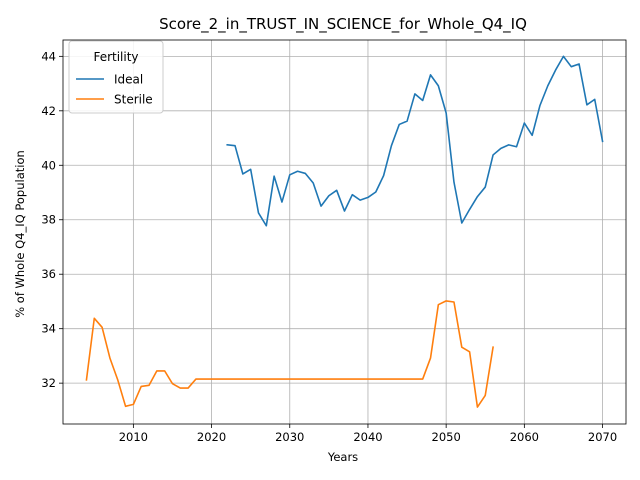  I want to click on x-tick-label: 2040, so click(367, 437).